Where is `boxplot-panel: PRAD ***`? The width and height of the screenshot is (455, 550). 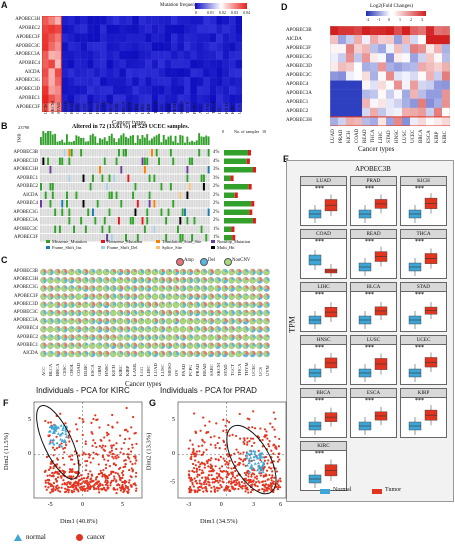 boxplot-panel: PRAD *** is located at coordinates (373, 201).